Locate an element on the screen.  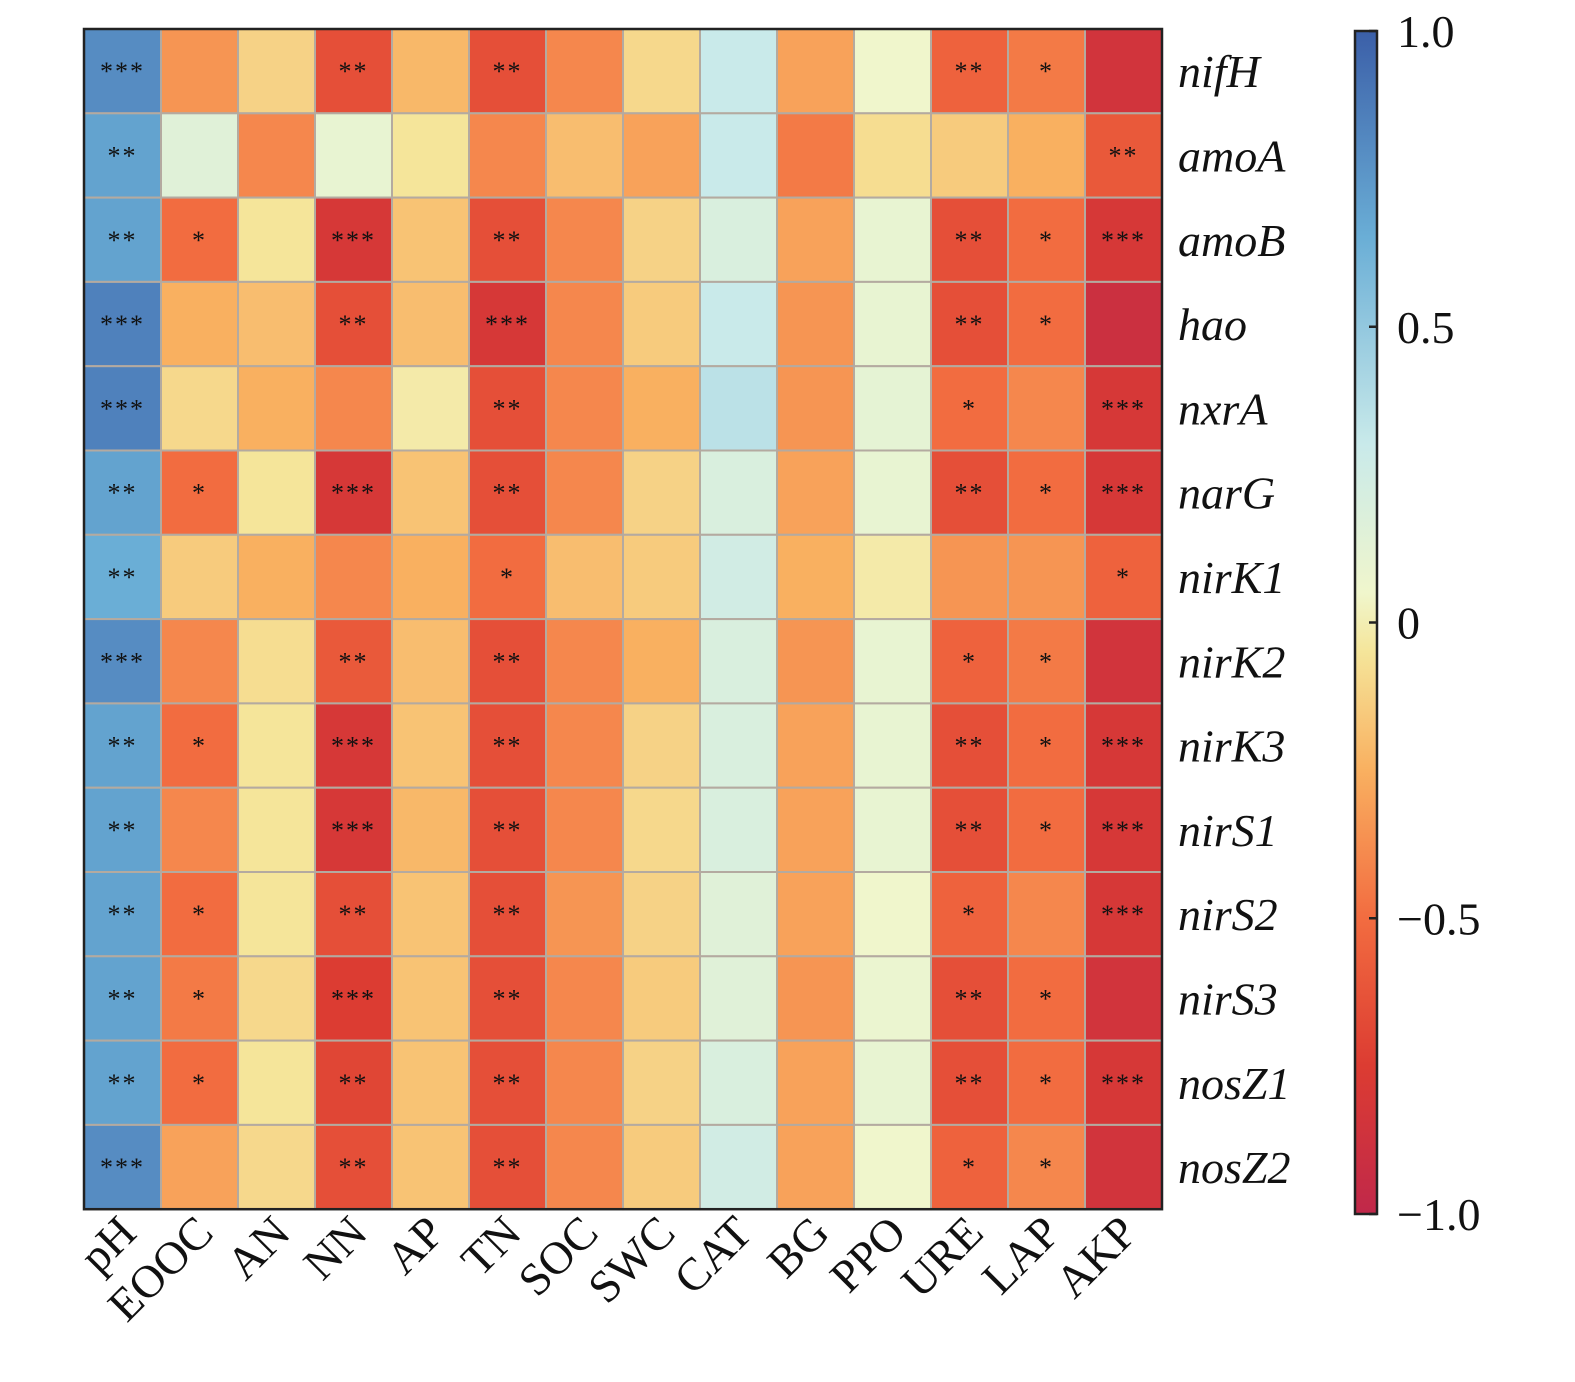
column-label-NN: NN is located at coordinates (335, 1247).